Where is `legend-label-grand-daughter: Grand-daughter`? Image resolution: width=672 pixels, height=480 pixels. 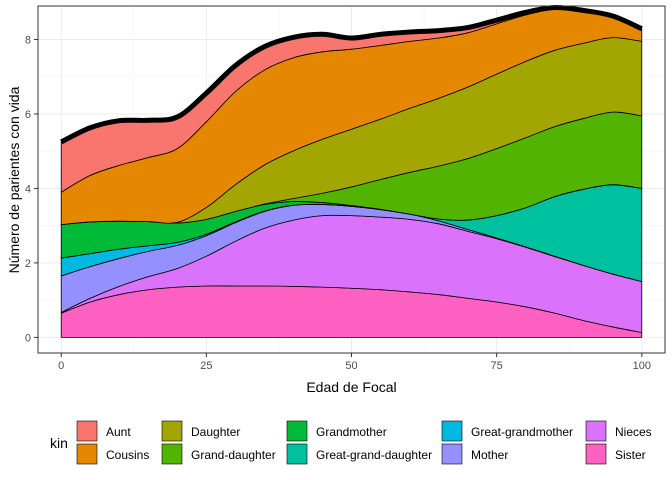 legend-label-grand-daughter: Grand-daughter is located at coordinates (233, 455).